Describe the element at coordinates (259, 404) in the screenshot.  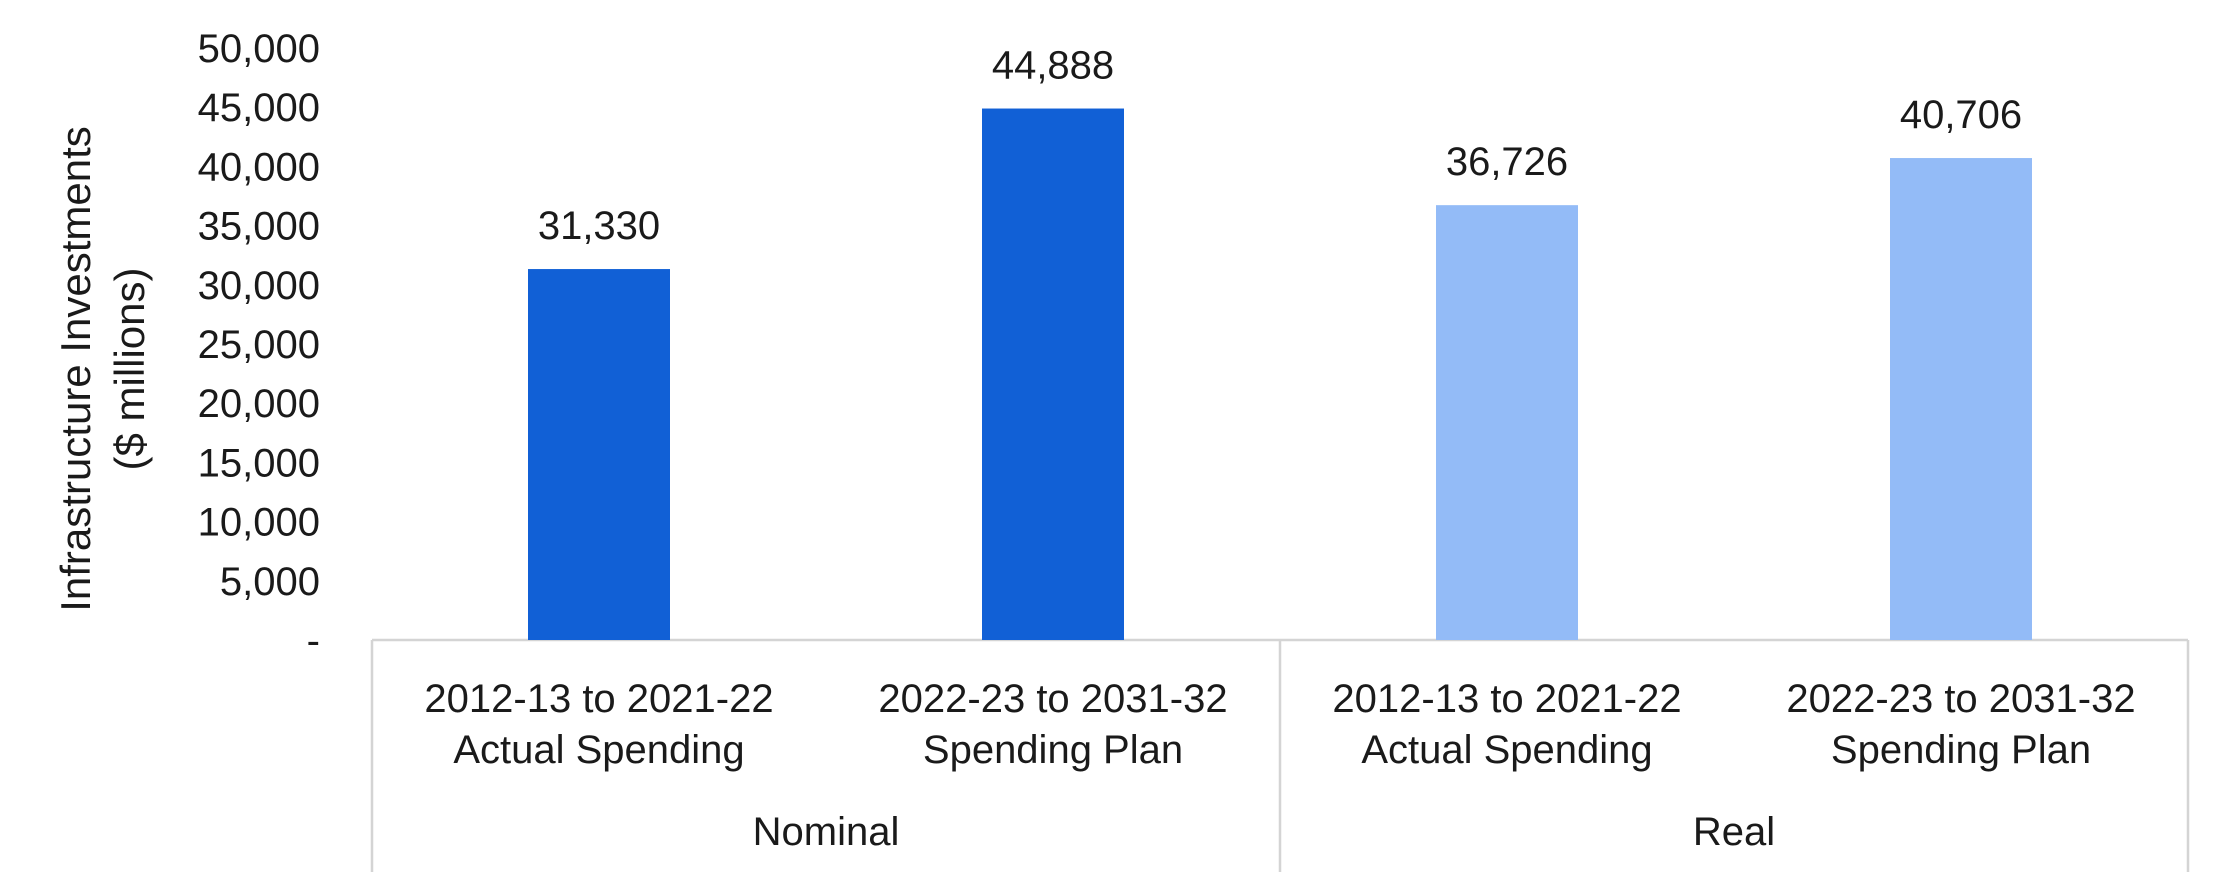
I see `y-tick-label: 20,000` at that location.